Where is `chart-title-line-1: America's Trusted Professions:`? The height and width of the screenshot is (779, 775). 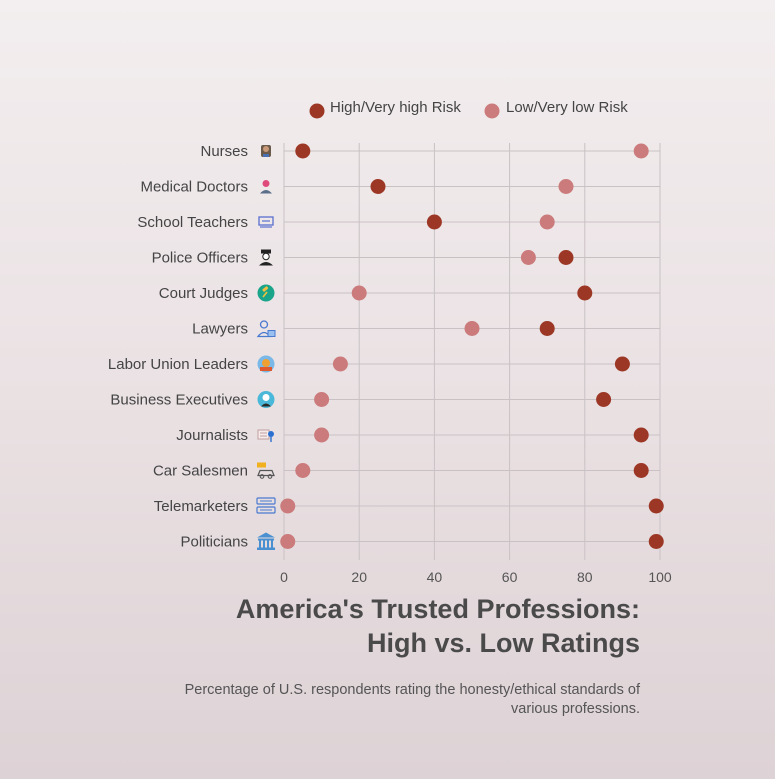 chart-title-line-1: America's Trusted Professions: is located at coordinates (437, 609).